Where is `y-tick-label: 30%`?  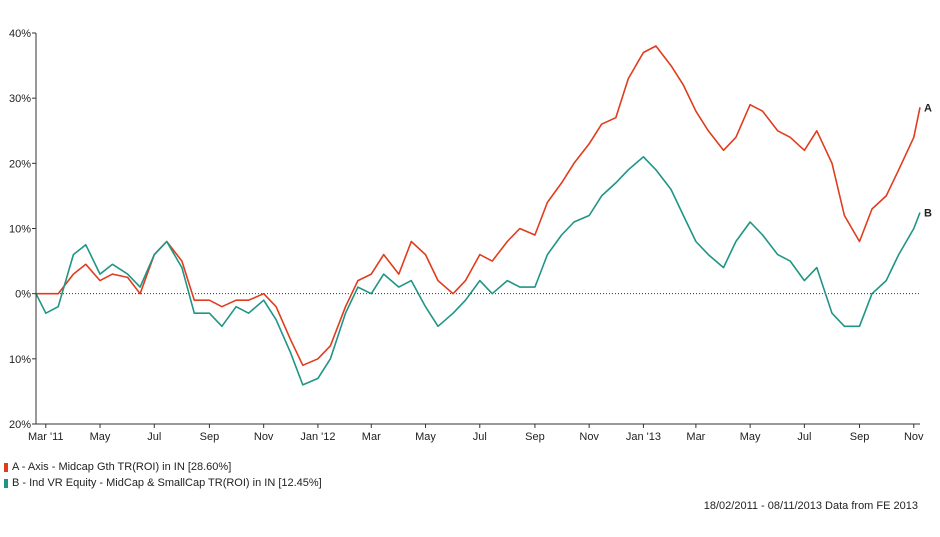 y-tick-label: 30% is located at coordinates (20, 99).